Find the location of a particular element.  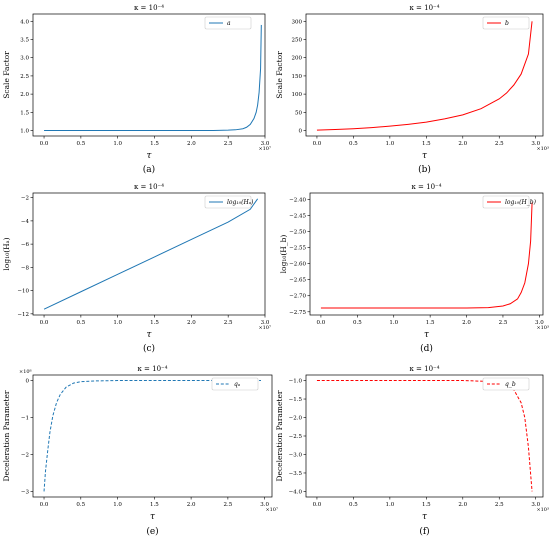

legend-label: b is located at coordinates (507, 23).